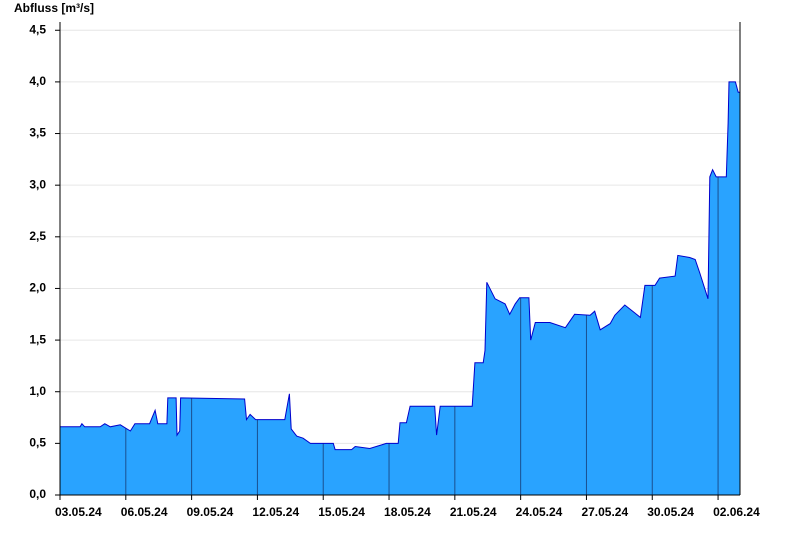  Describe the element at coordinates (210, 512) in the screenshot. I see `x-tick-label: 09.05.24` at that location.